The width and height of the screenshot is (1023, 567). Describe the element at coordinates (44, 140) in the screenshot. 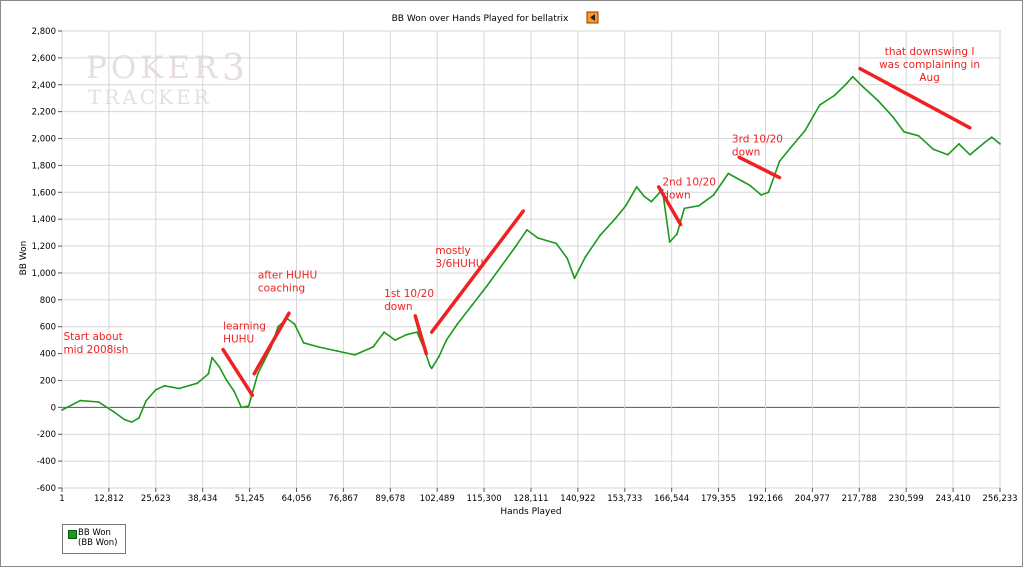

I see `y-tick-label: 2,000` at that location.